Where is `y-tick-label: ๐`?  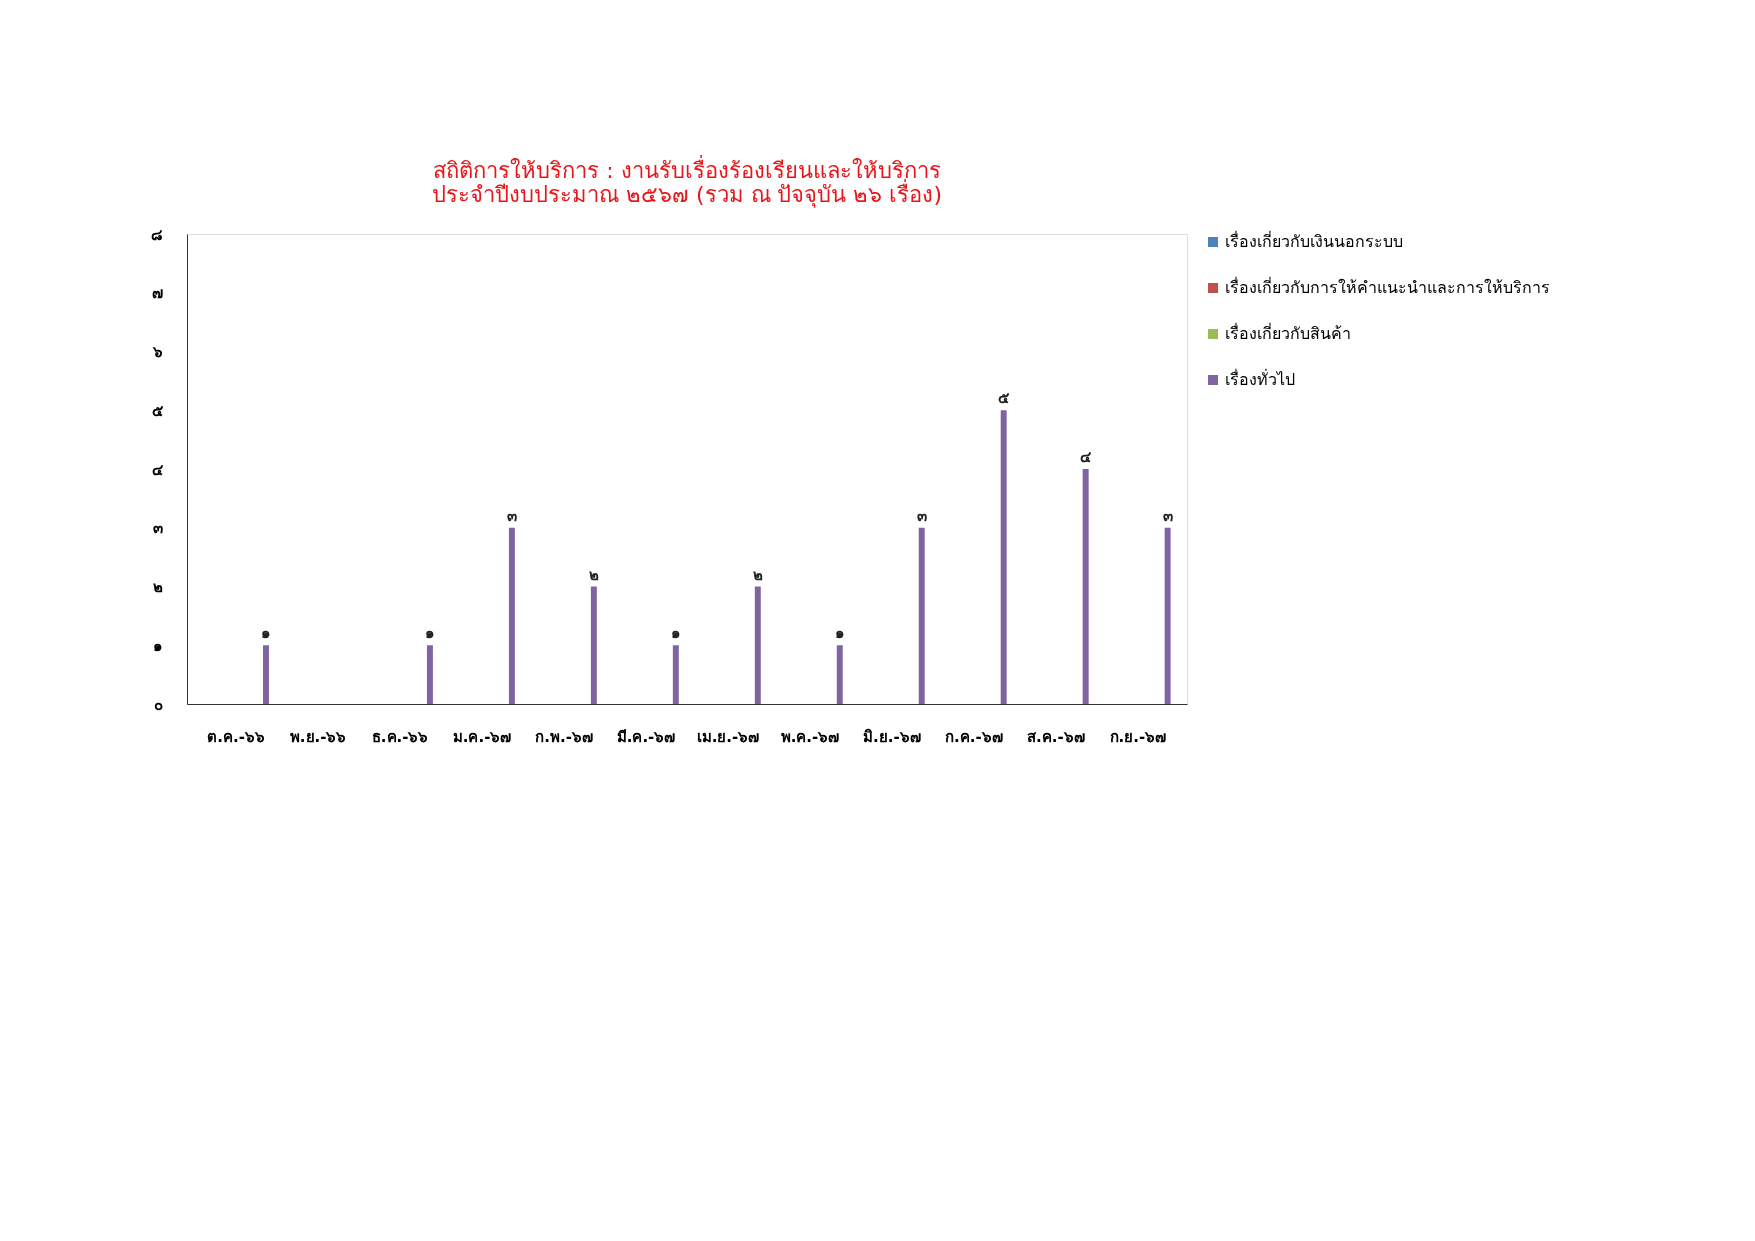
y-tick-label: ๐ is located at coordinates (158, 704).